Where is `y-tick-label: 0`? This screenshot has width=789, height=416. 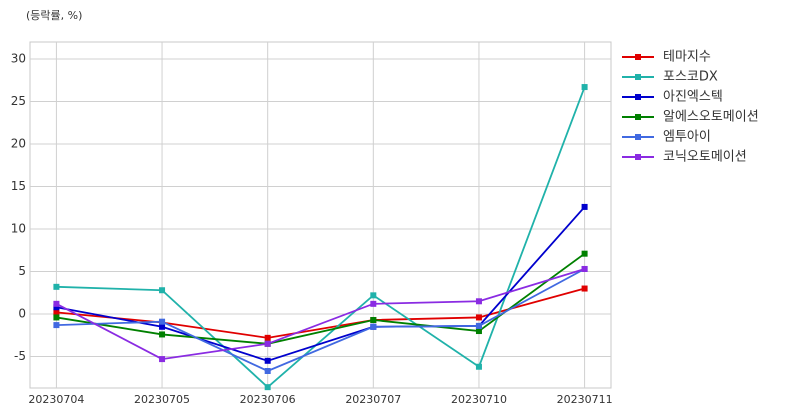
y-tick-label: 0 is located at coordinates (22, 314).